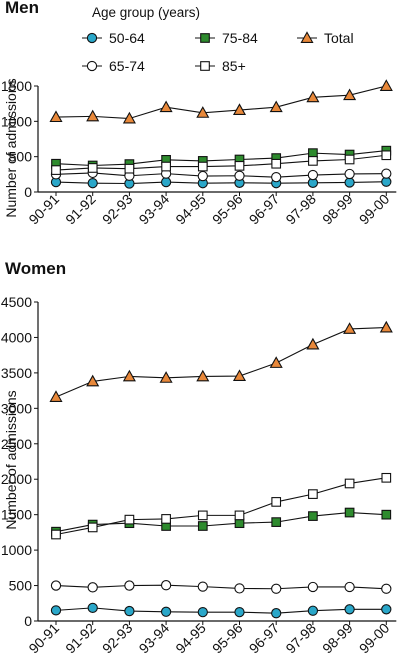 This screenshot has width=400, height=665. I want to click on women-y-axis-label: Number of admissions, so click(11, 459).